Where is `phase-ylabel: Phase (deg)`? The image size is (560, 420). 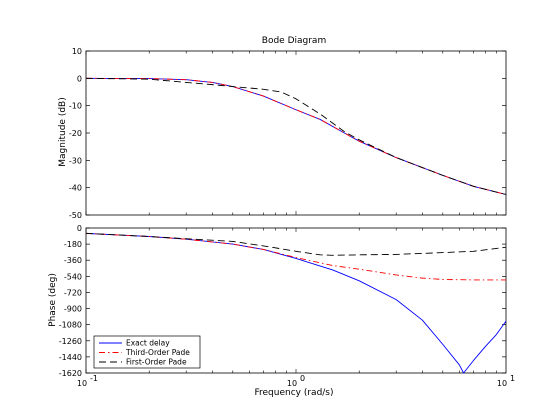
phase-ylabel: Phase (deg) is located at coordinates (53, 300).